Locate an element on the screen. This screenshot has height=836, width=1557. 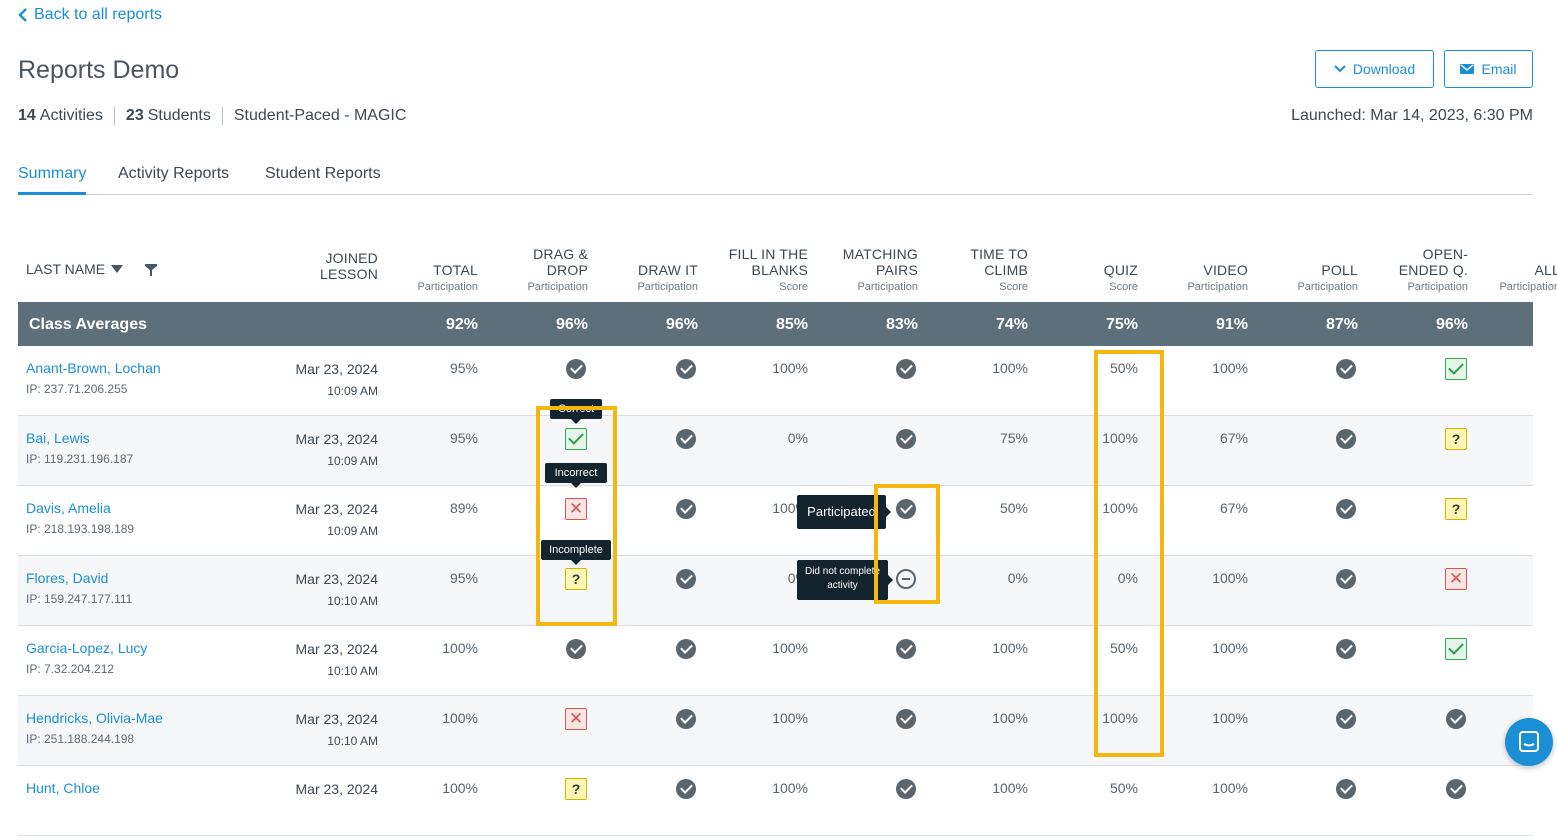
launched-date: Launched: Mar 14, 2023, 6:30 PM is located at coordinates (1412, 115).